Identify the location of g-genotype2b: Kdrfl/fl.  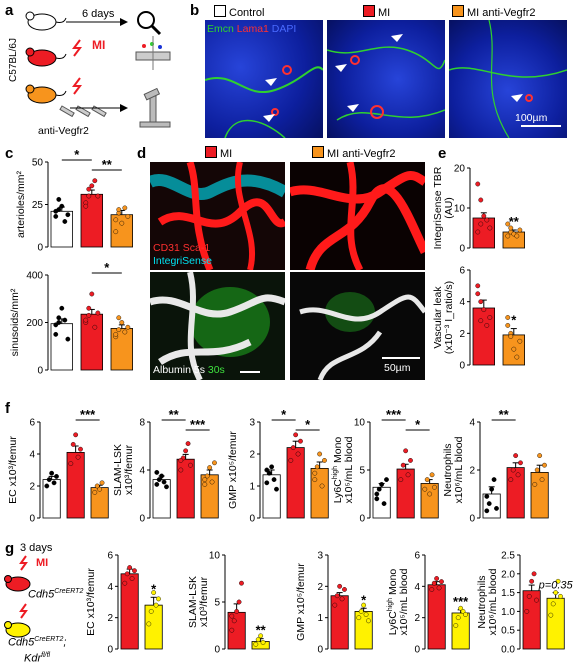
(37, 658).